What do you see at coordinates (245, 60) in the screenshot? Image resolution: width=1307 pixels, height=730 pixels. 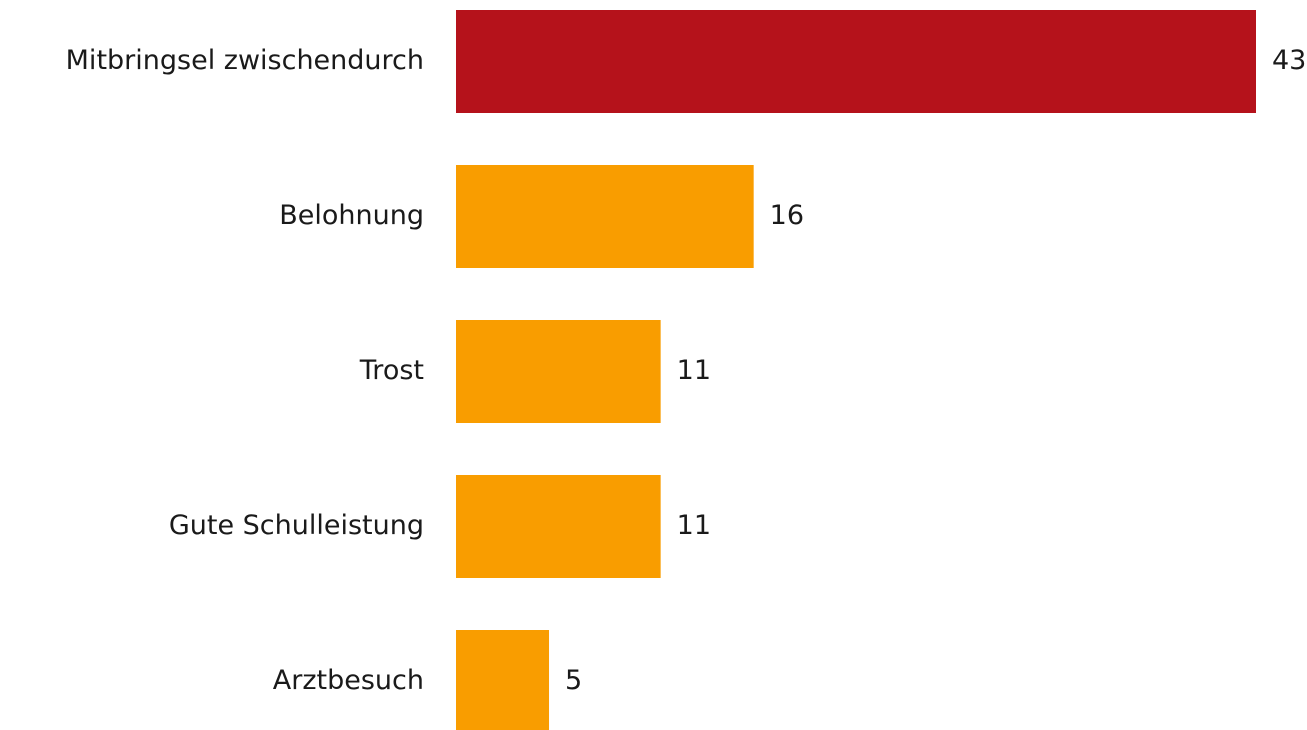 I see `category-label: Mitbringsel zwischendurch` at bounding box center [245, 60].